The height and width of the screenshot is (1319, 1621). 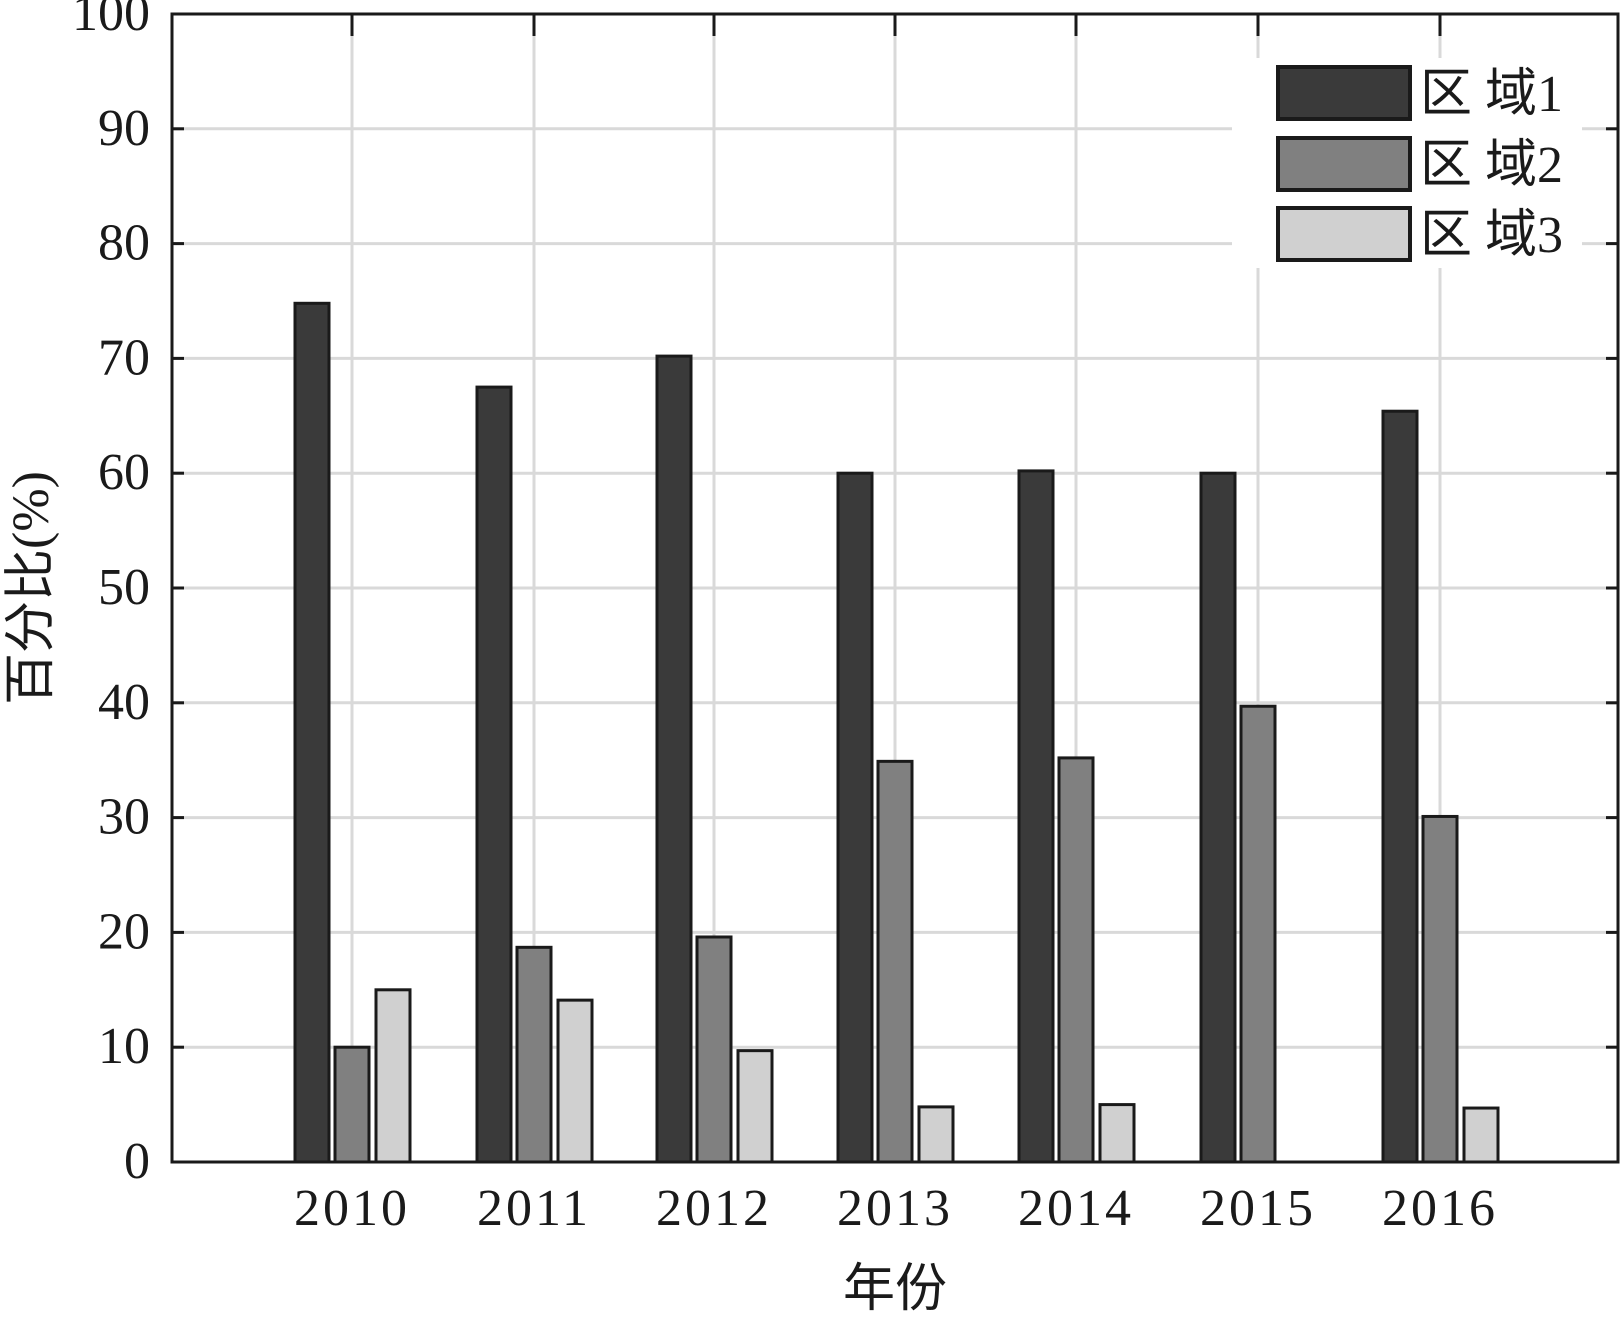 I want to click on bar-series3-2016, so click(x=1481, y=1135).